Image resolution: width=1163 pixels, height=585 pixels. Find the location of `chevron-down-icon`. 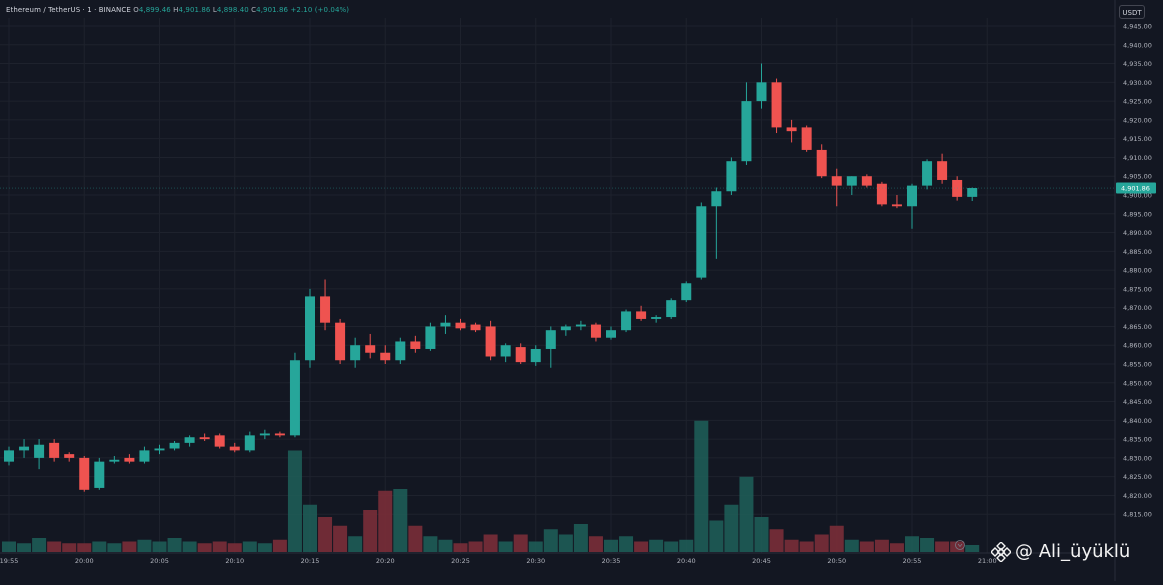

chevron-down-icon is located at coordinates (960, 545).